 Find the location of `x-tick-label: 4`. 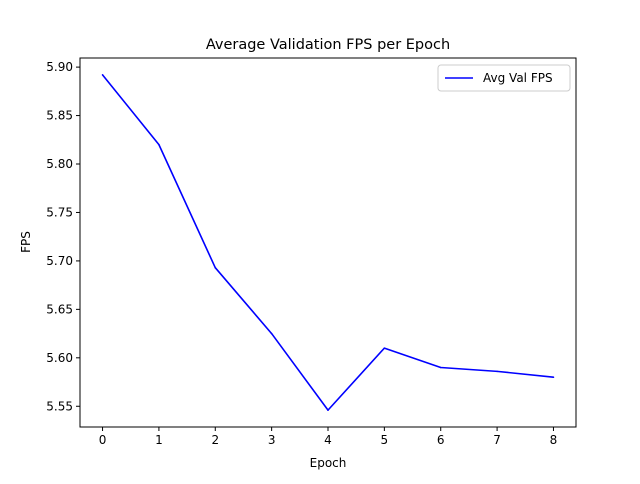

x-tick-label: 4 is located at coordinates (328, 440).